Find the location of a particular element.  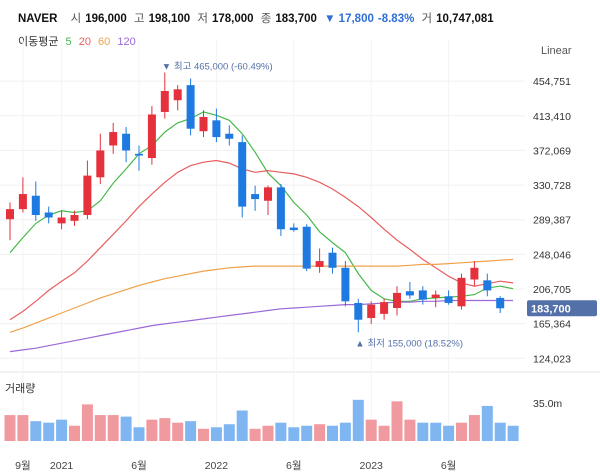

last-price-value: 183,700 is located at coordinates (551, 309).